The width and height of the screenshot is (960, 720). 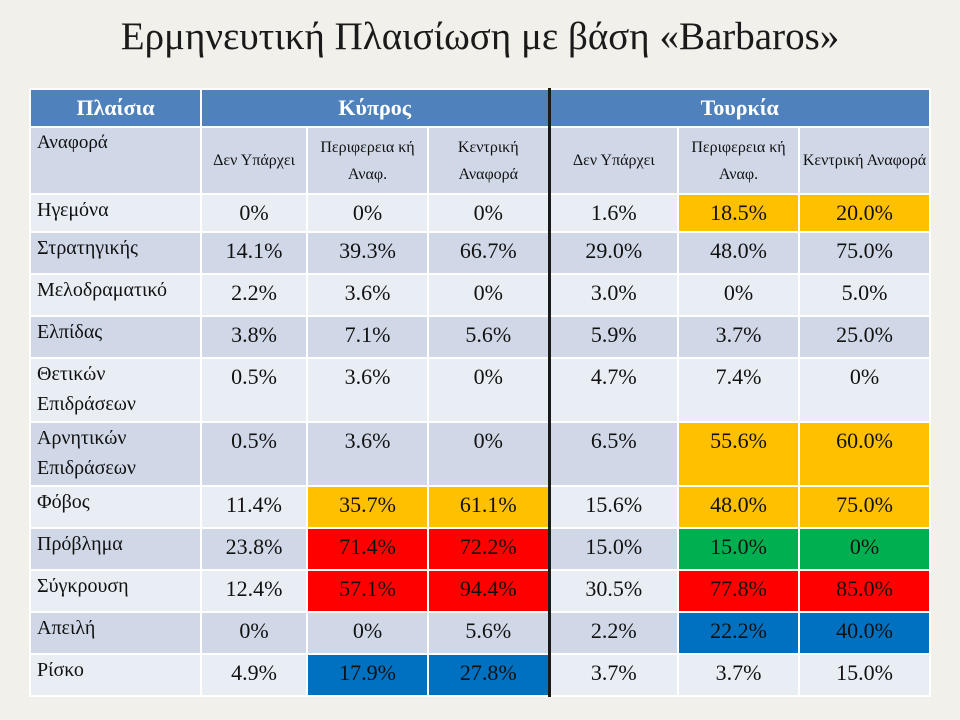 What do you see at coordinates (738, 633) in the screenshot?
I see `value-cell: 22.2%` at bounding box center [738, 633].